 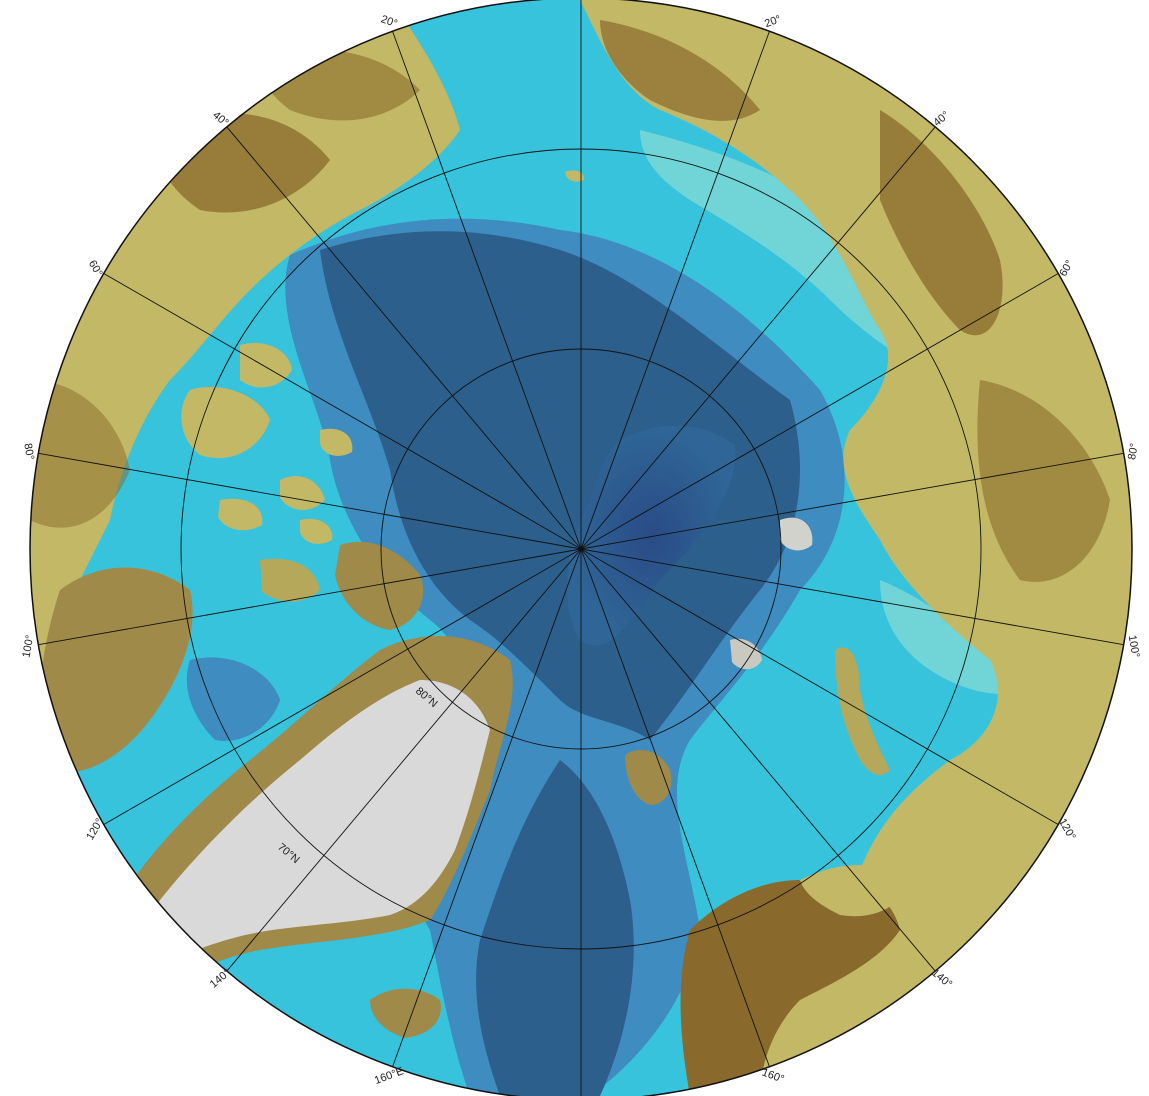 I want to click on lon-label-14: 100°, so click(x=1134, y=646).